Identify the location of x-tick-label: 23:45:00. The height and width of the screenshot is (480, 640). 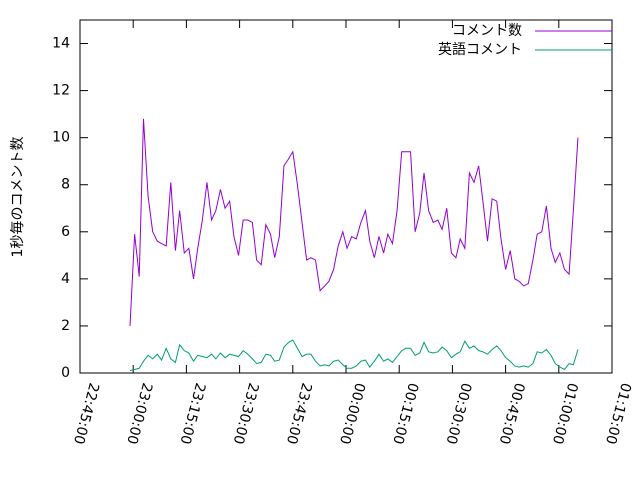
(299, 413).